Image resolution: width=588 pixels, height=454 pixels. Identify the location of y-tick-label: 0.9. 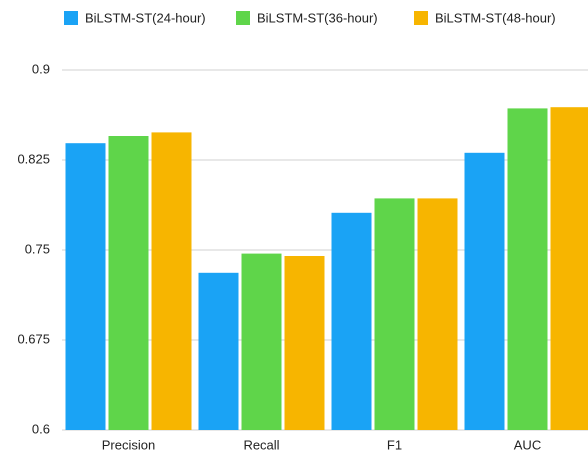
(41, 68).